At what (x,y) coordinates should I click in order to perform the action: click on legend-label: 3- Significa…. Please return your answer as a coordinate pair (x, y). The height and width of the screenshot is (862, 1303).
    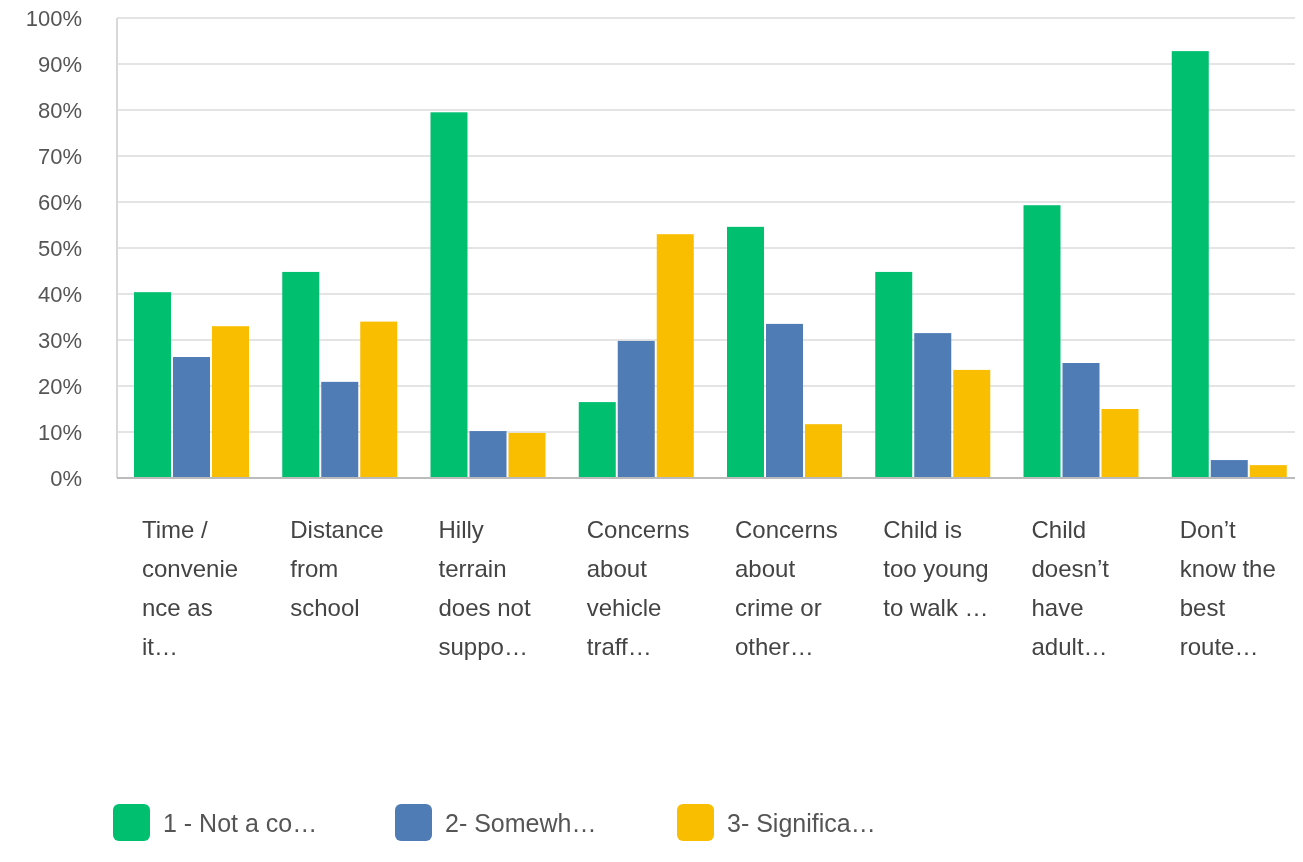
    Looking at the image, I should click on (801, 822).